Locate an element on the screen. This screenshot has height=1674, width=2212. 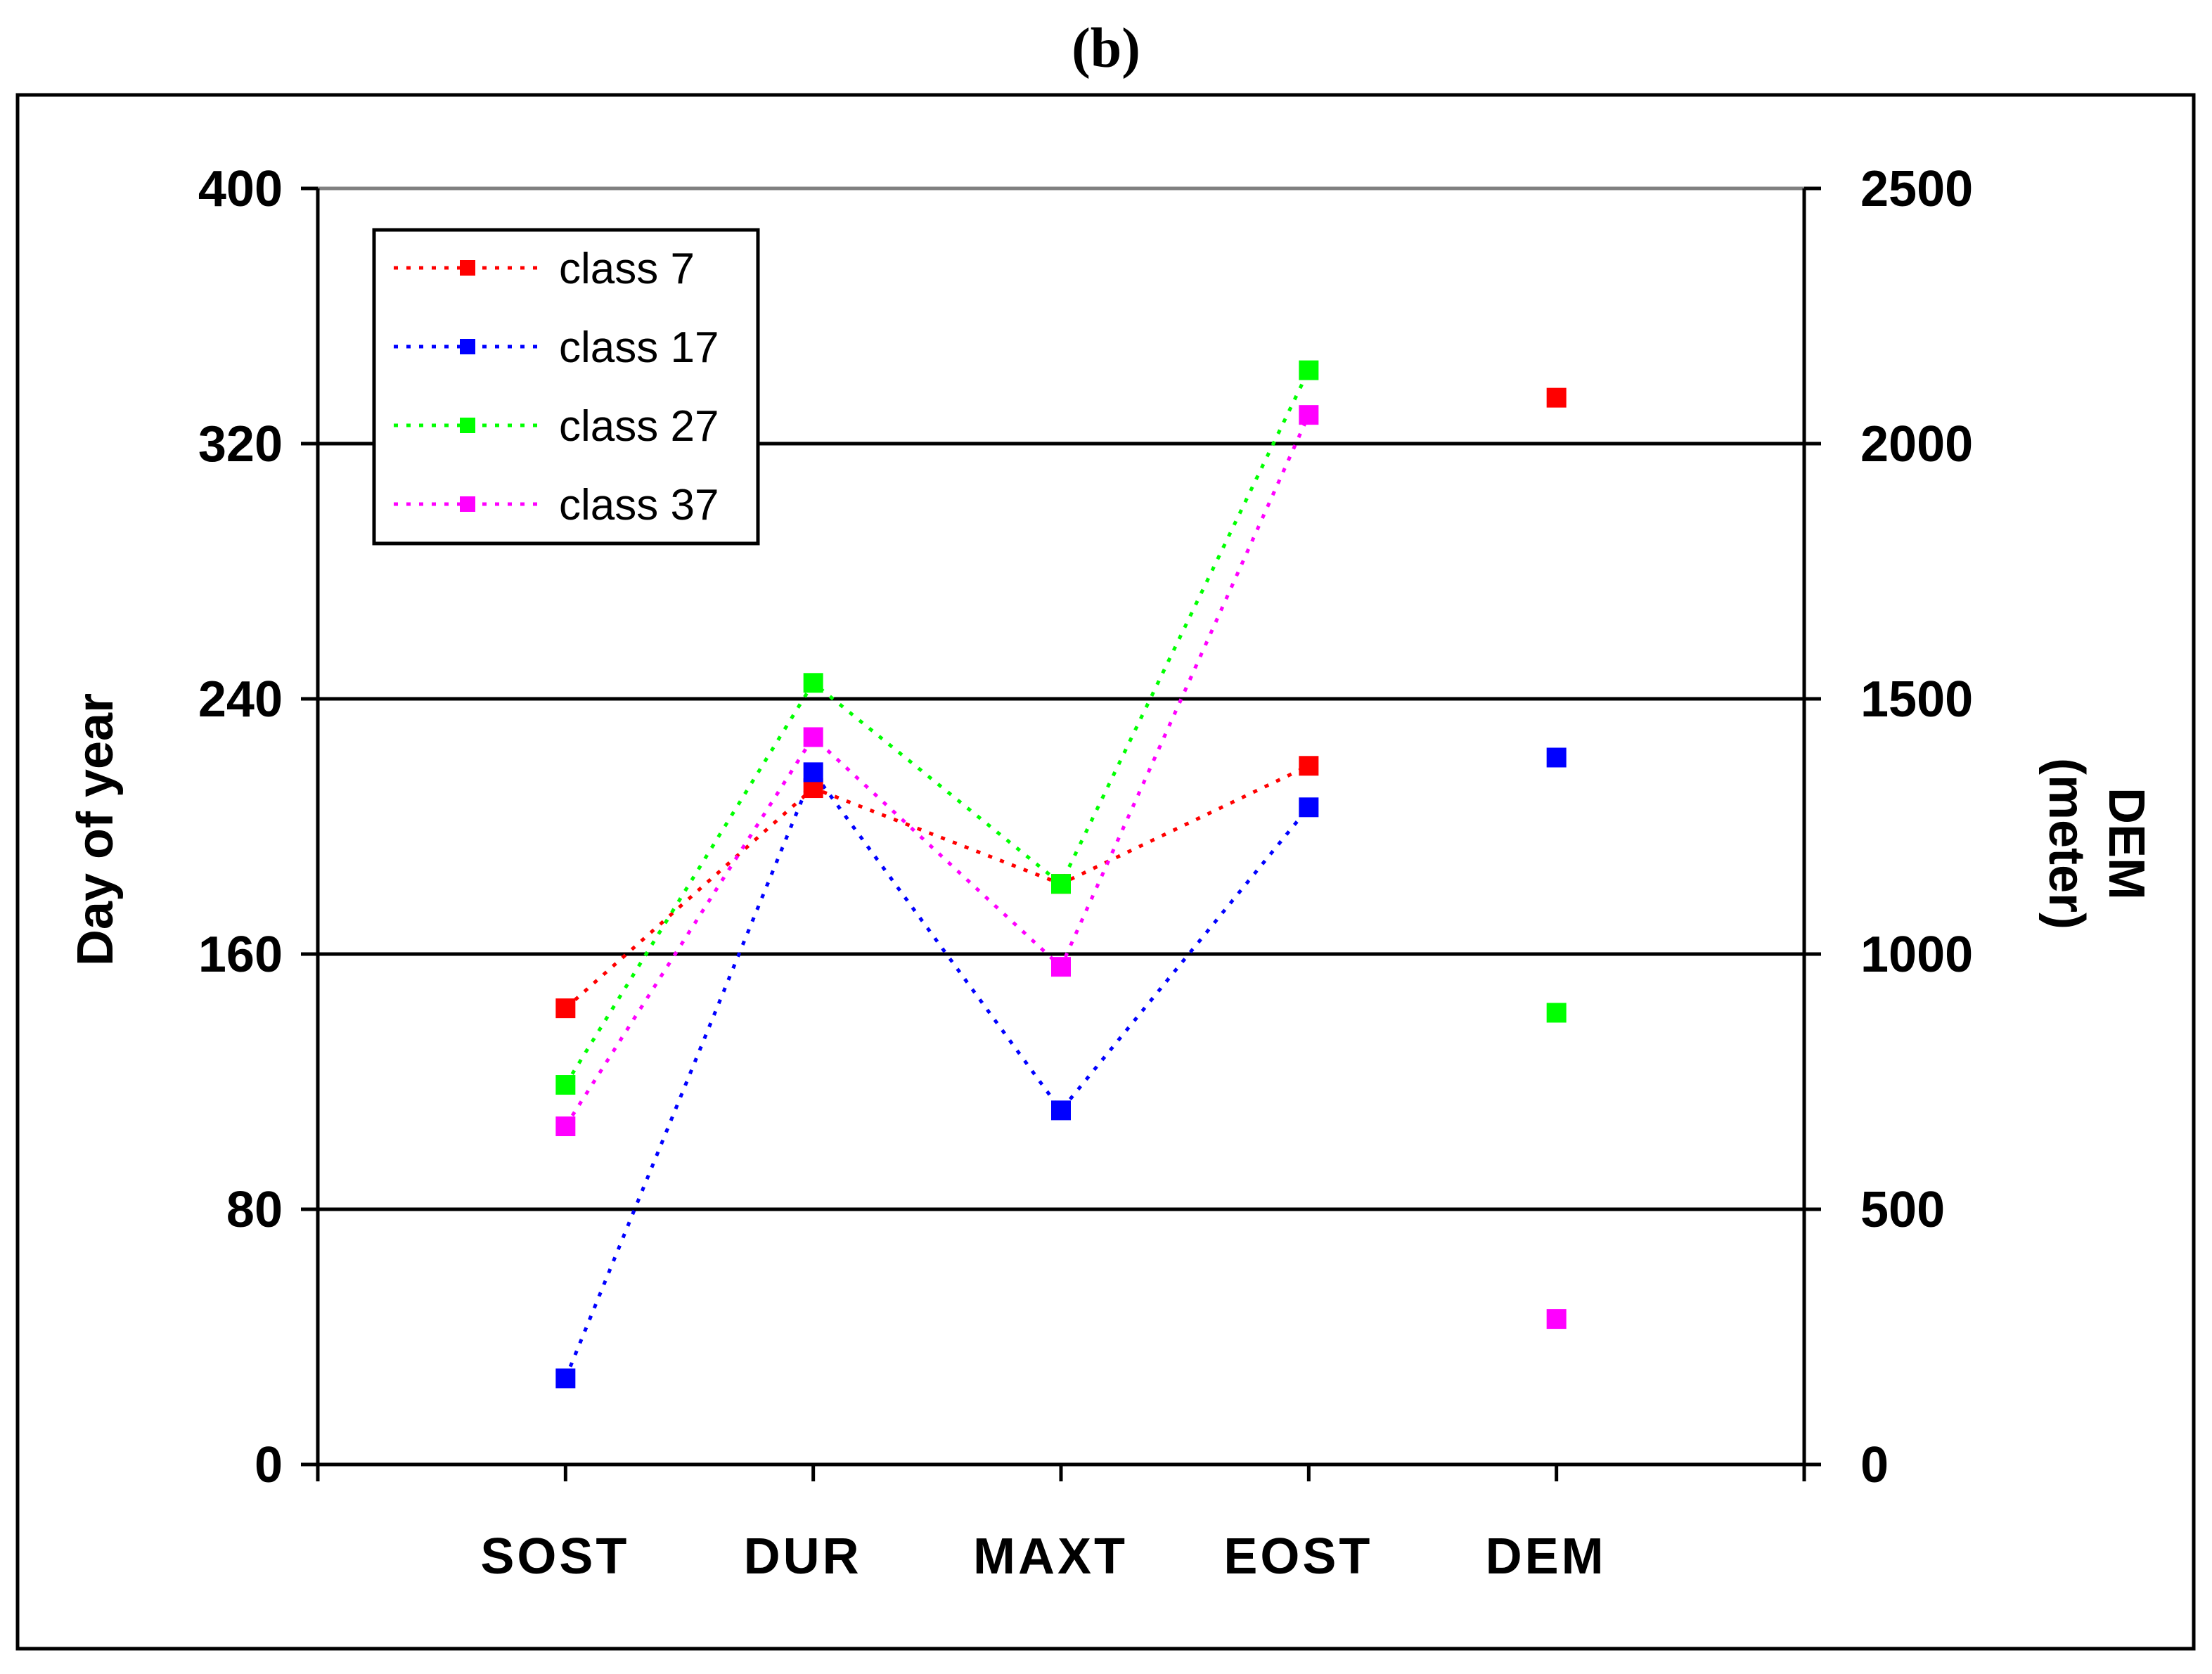
y-right-tick-label: 1000 is located at coordinates (1917, 955).